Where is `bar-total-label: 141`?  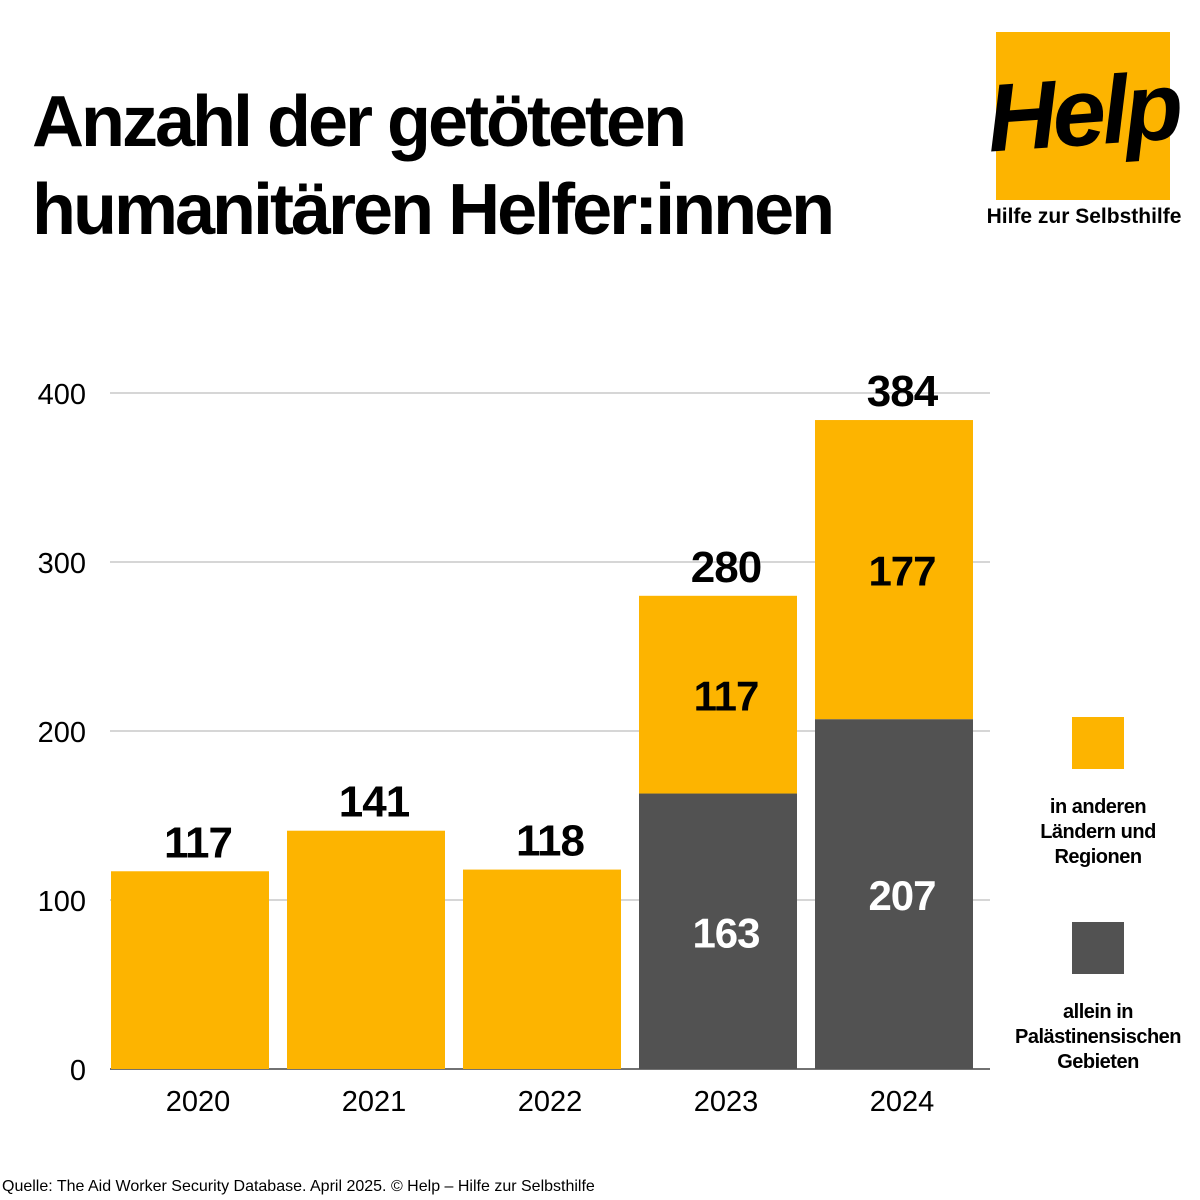 bar-total-label: 141 is located at coordinates (374, 802).